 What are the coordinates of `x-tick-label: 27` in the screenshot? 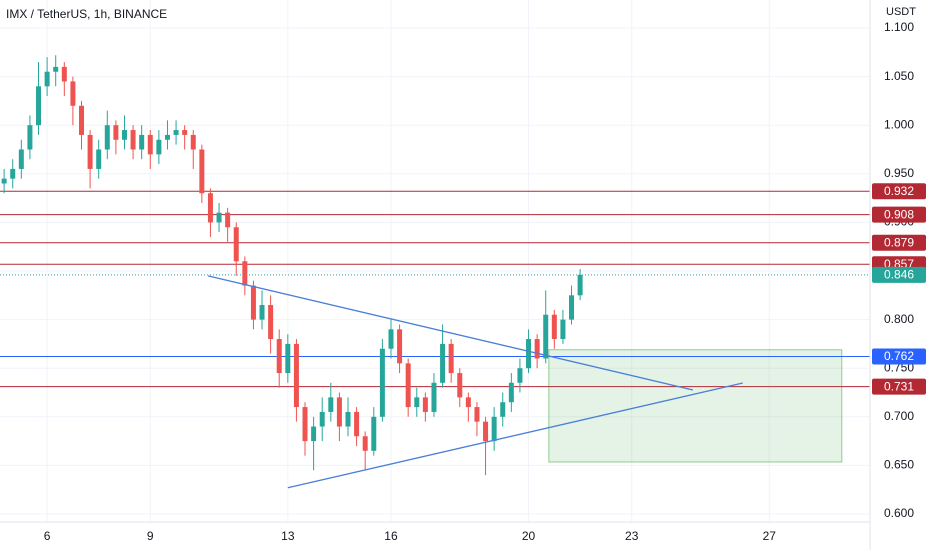 It's located at (770, 536).